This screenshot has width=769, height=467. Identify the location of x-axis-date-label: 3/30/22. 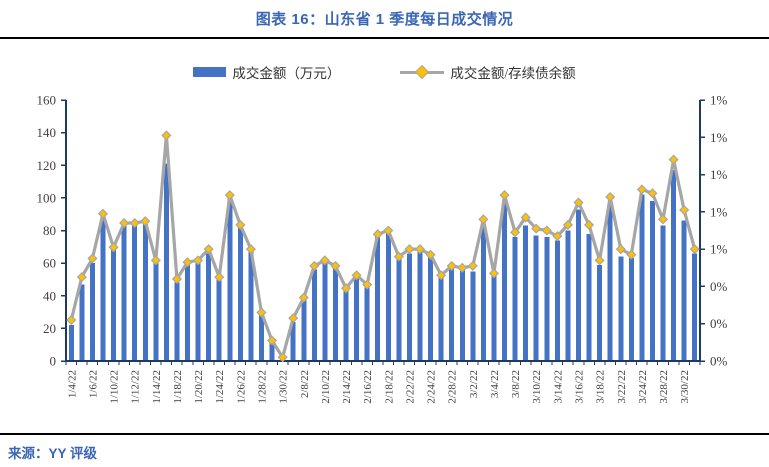
(685, 387).